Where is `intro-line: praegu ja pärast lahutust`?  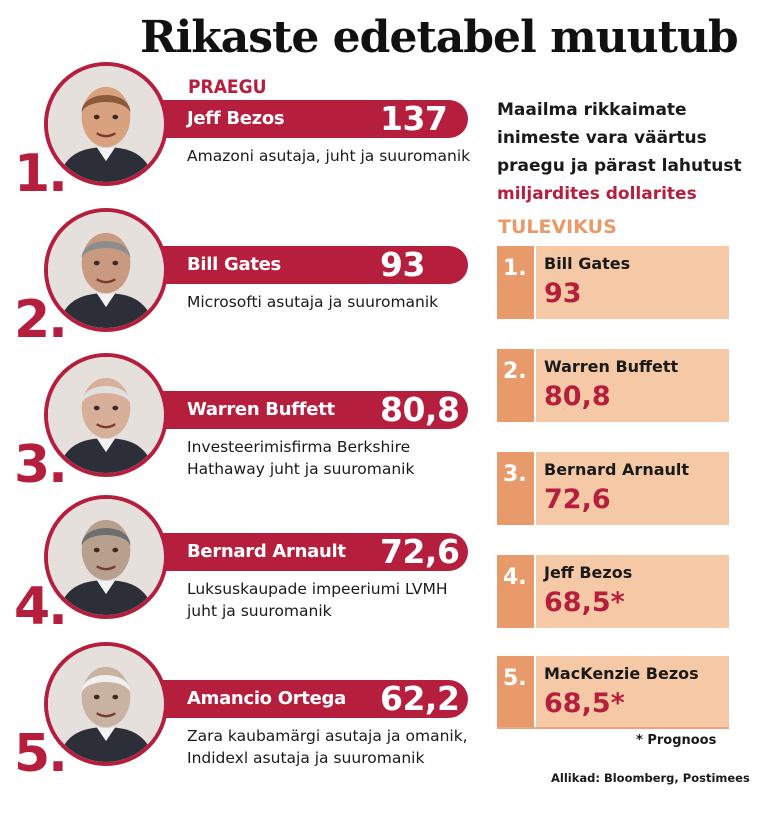
intro-line: praegu ja pärast lahutust is located at coordinates (619, 166).